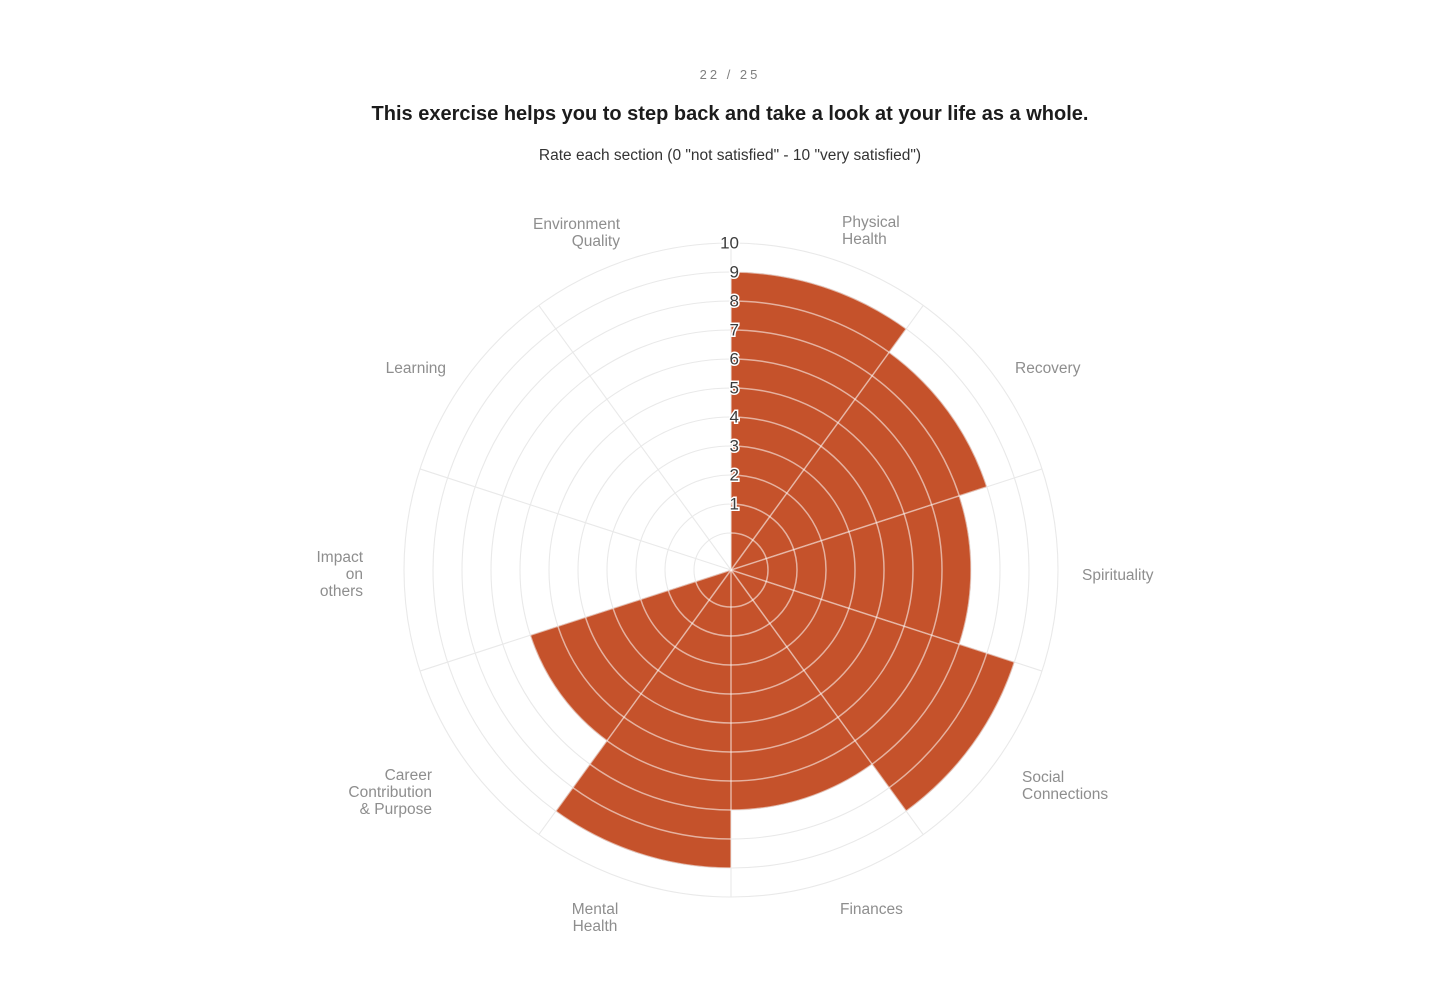 Image resolution: width=1432 pixels, height=1000 pixels. I want to click on tick-label-1: 1, so click(734, 504).